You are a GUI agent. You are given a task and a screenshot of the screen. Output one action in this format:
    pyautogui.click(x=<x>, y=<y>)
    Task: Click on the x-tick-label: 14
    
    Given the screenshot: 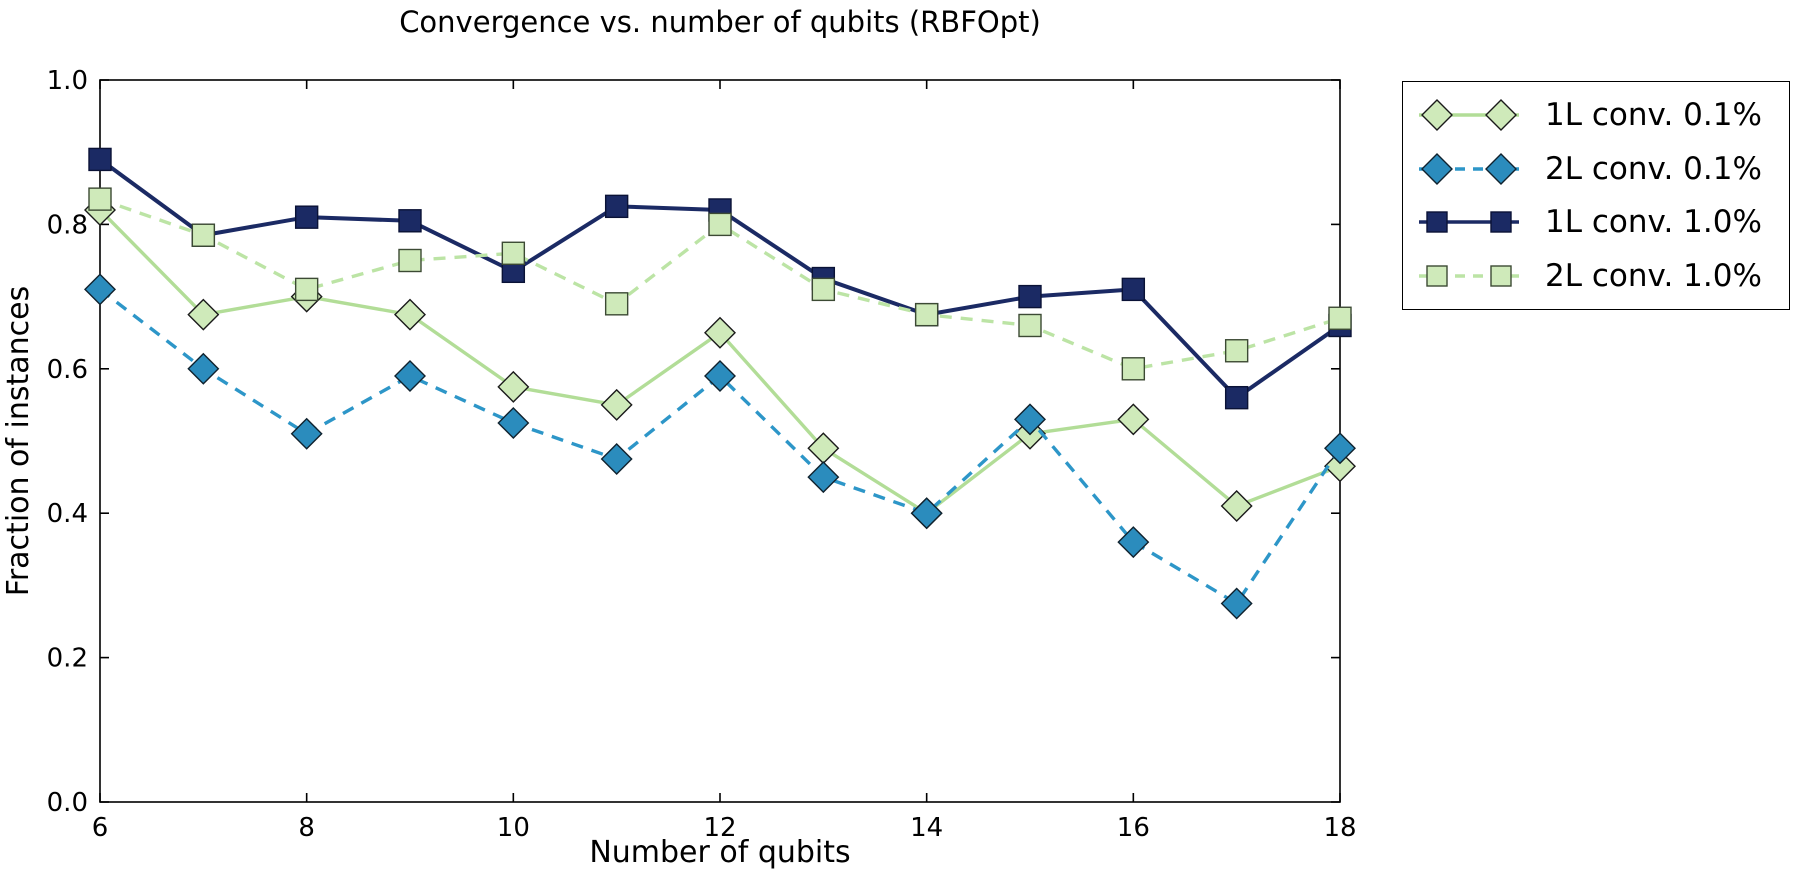 What is the action you would take?
    pyautogui.click(x=926, y=828)
    